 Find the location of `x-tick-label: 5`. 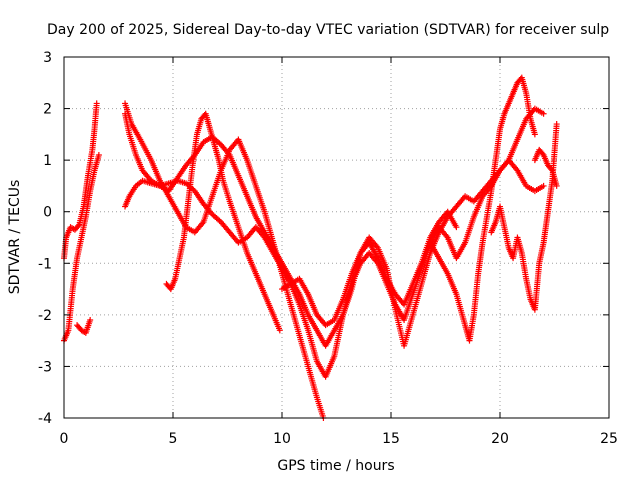

x-tick-label: 5 is located at coordinates (173, 439).